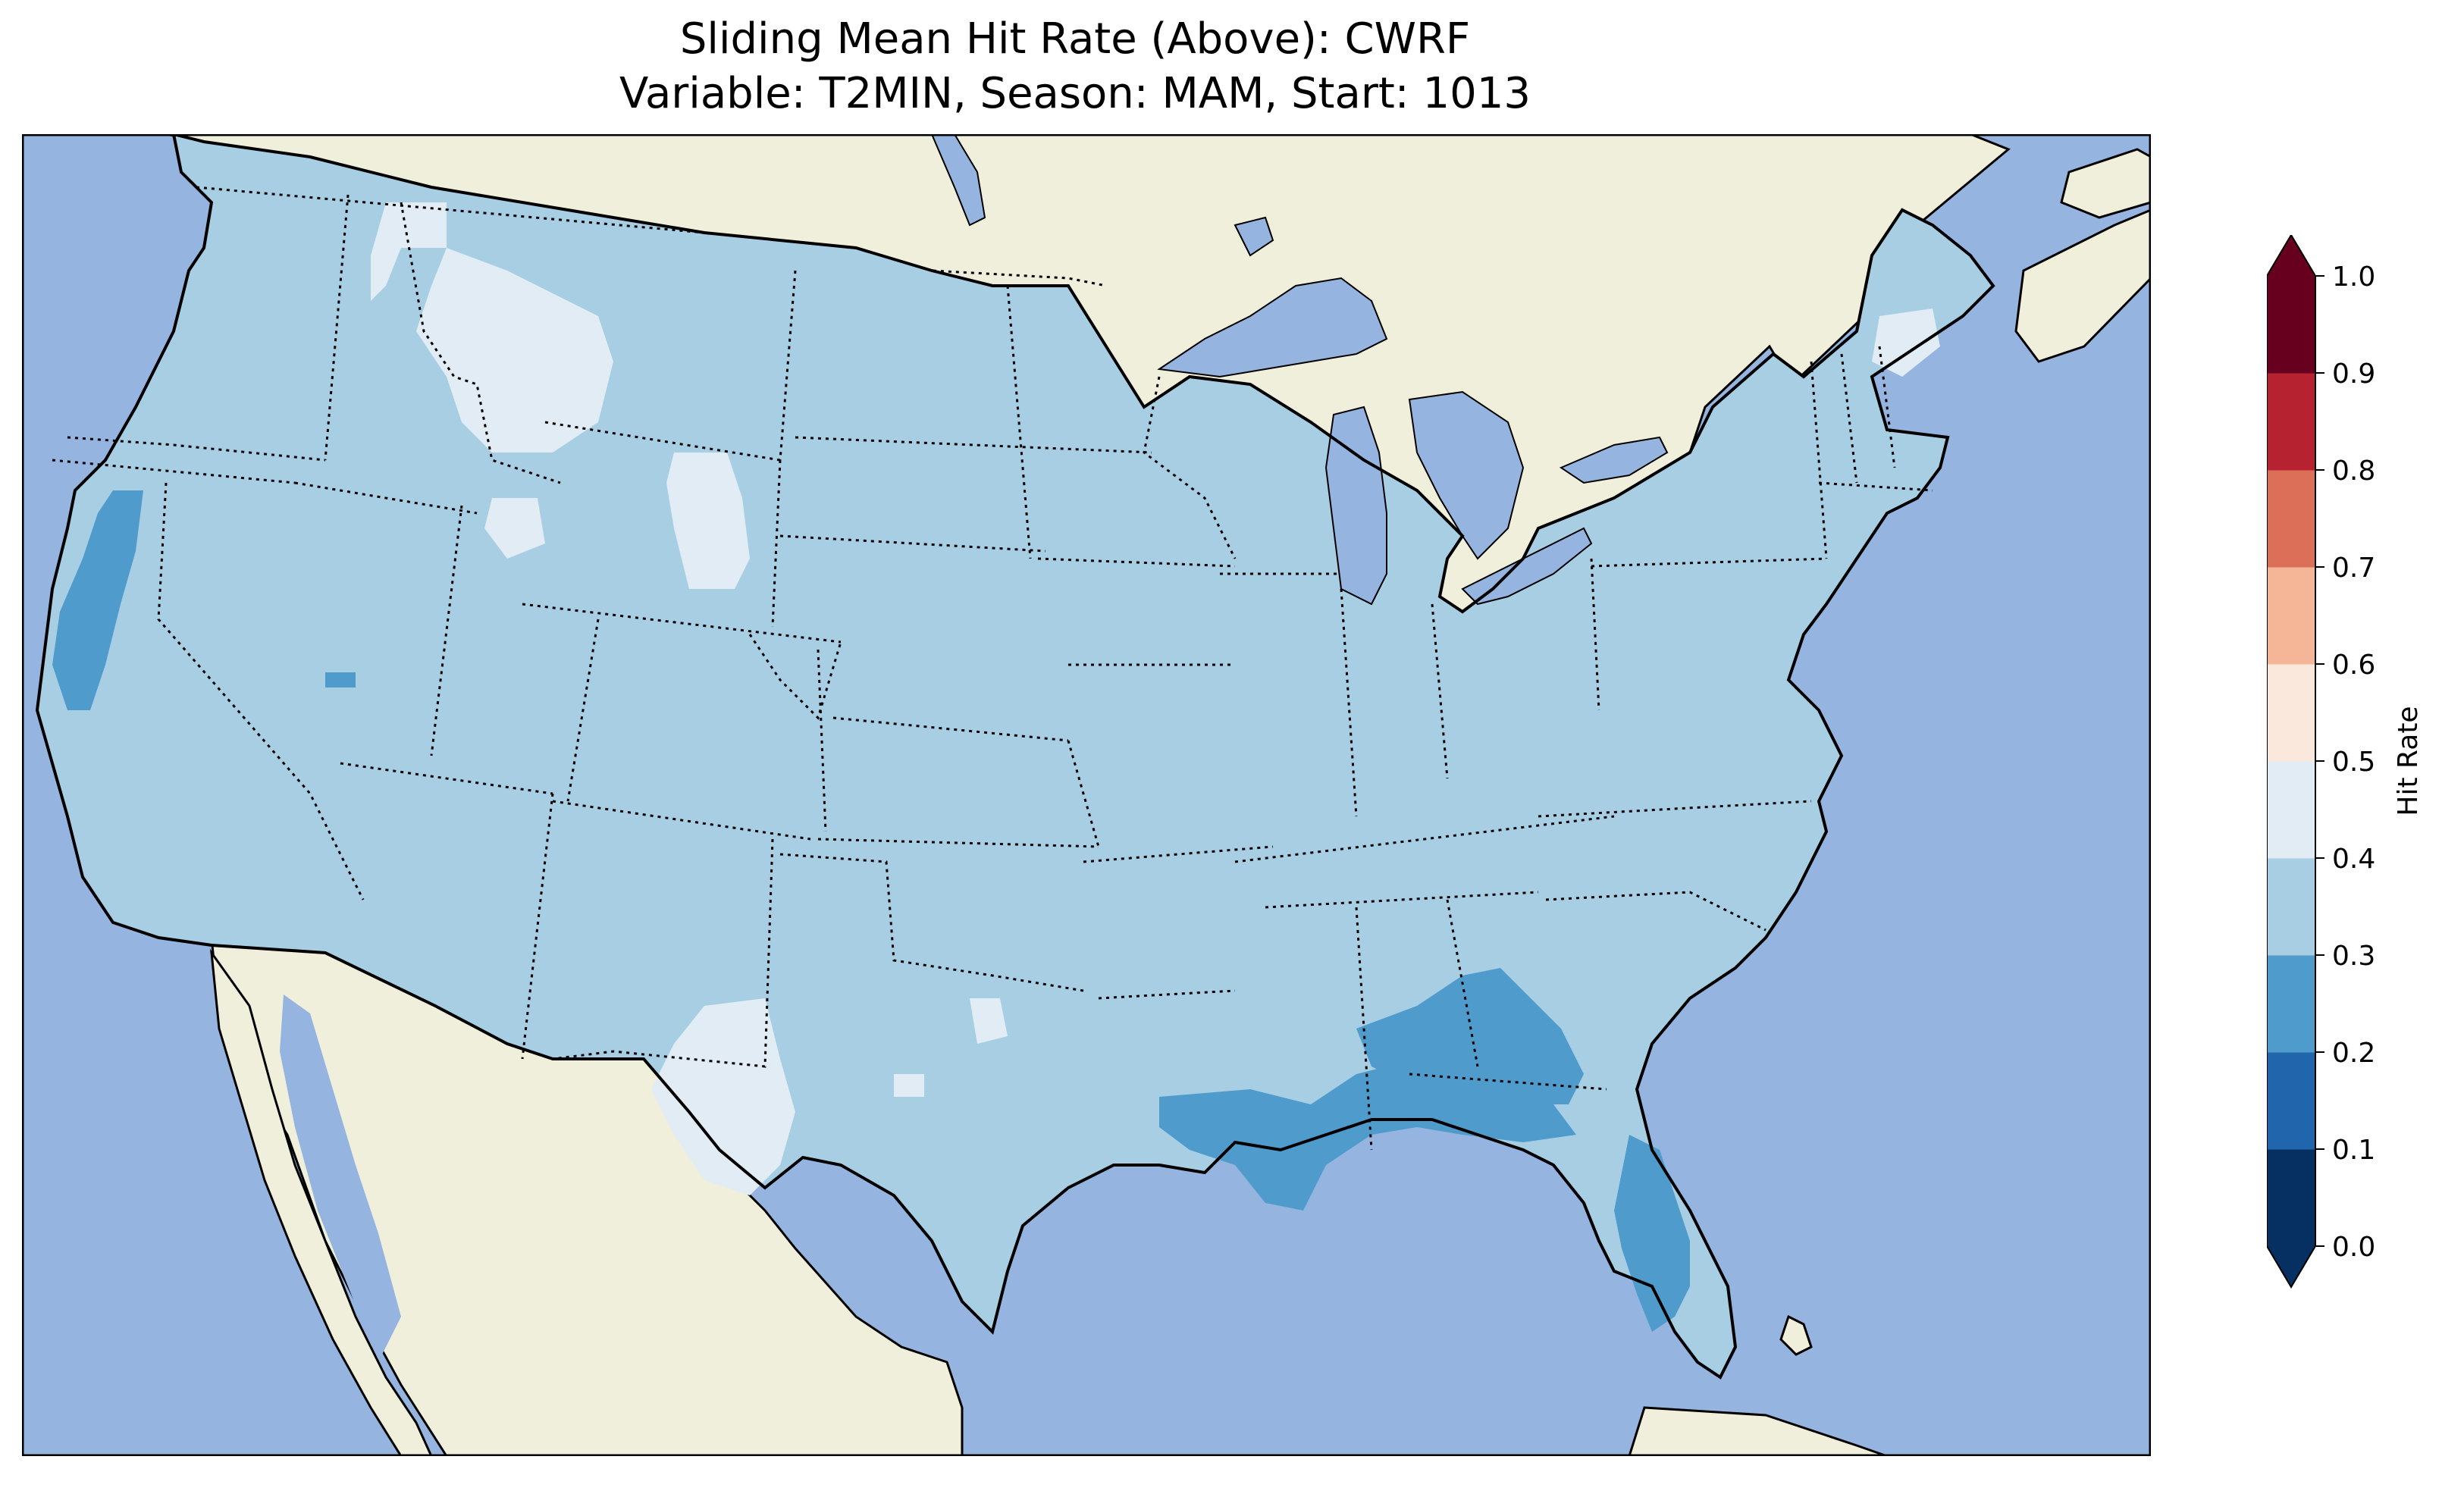  I want to click on region-nevada-spot, so click(340, 679).